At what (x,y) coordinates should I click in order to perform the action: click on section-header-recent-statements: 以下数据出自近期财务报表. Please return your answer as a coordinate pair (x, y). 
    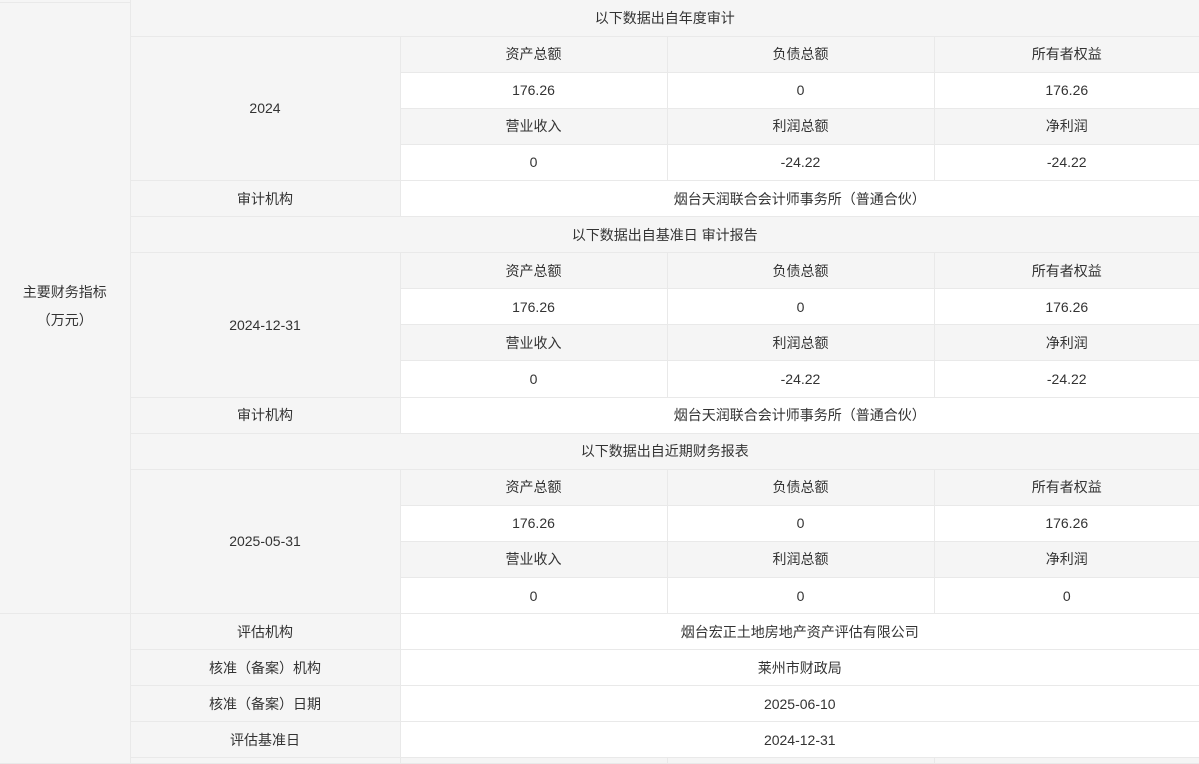
    Looking at the image, I should click on (664, 451).